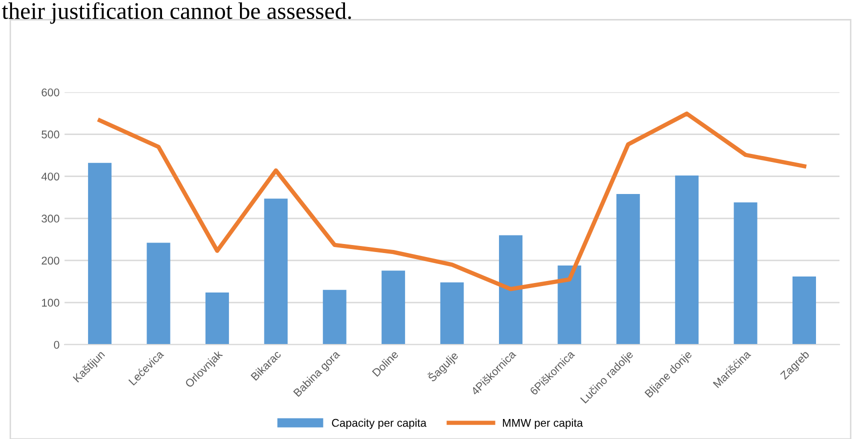 Image resolution: width=861 pixels, height=439 pixels. Describe the element at coordinates (379, 423) in the screenshot. I see `legend-label: Capacity per capita` at that location.